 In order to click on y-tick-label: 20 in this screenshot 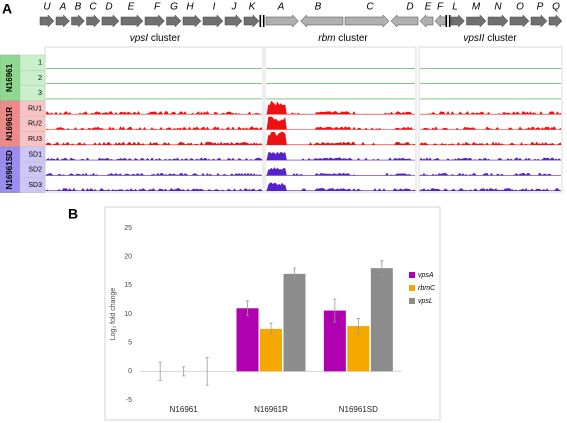, I will do `click(128, 257)`.